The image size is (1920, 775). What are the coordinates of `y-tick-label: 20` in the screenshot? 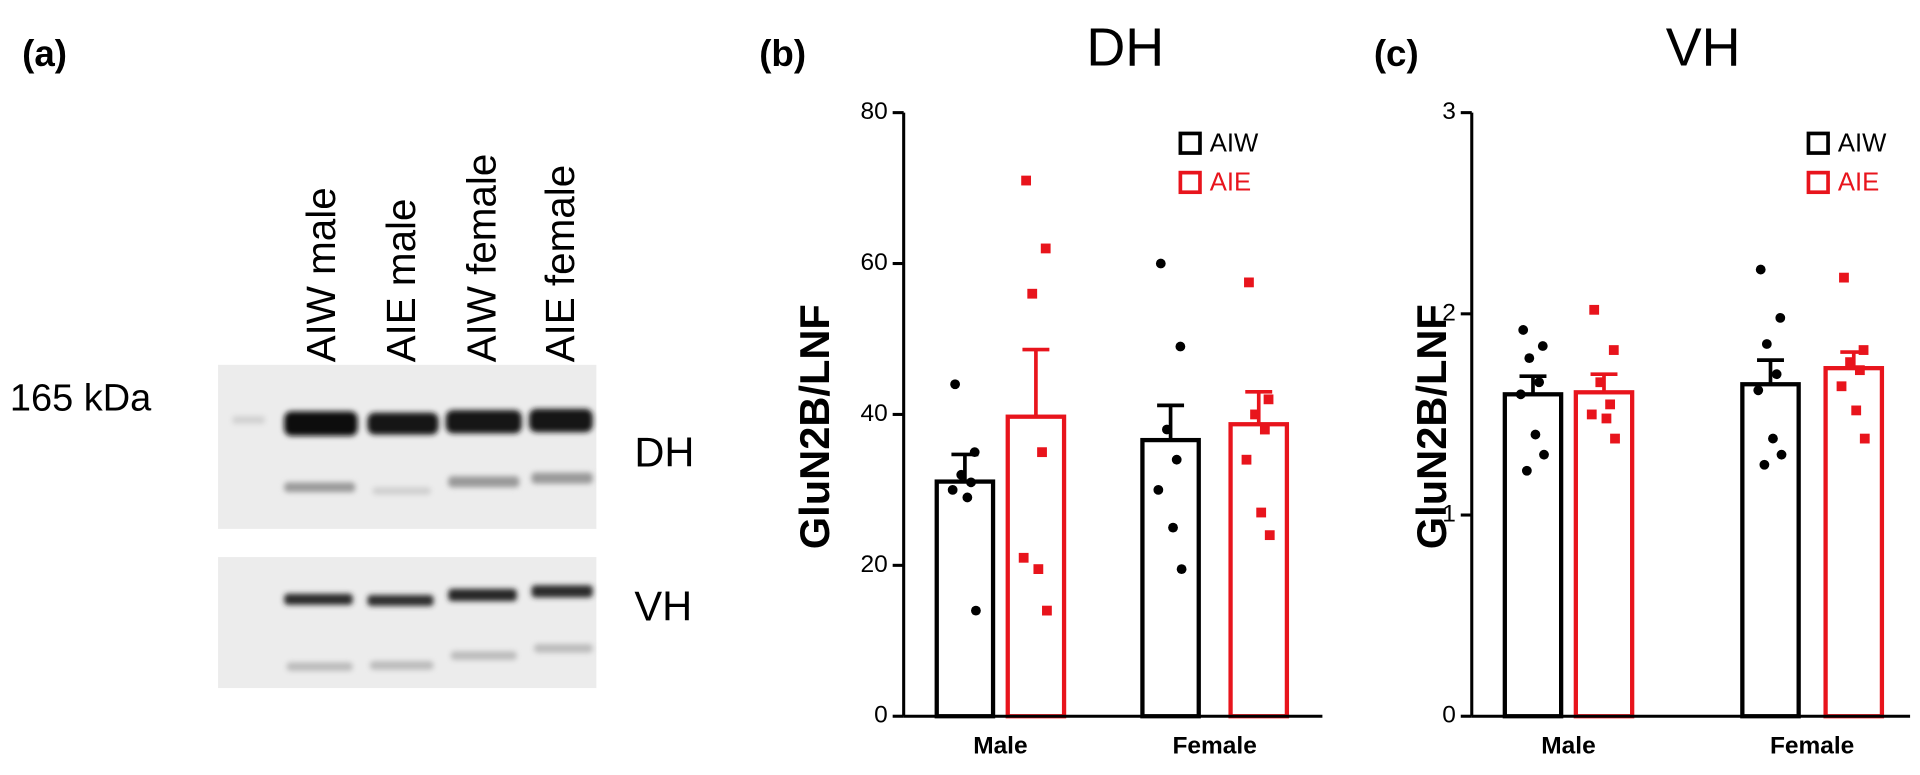 It's located at (874, 564).